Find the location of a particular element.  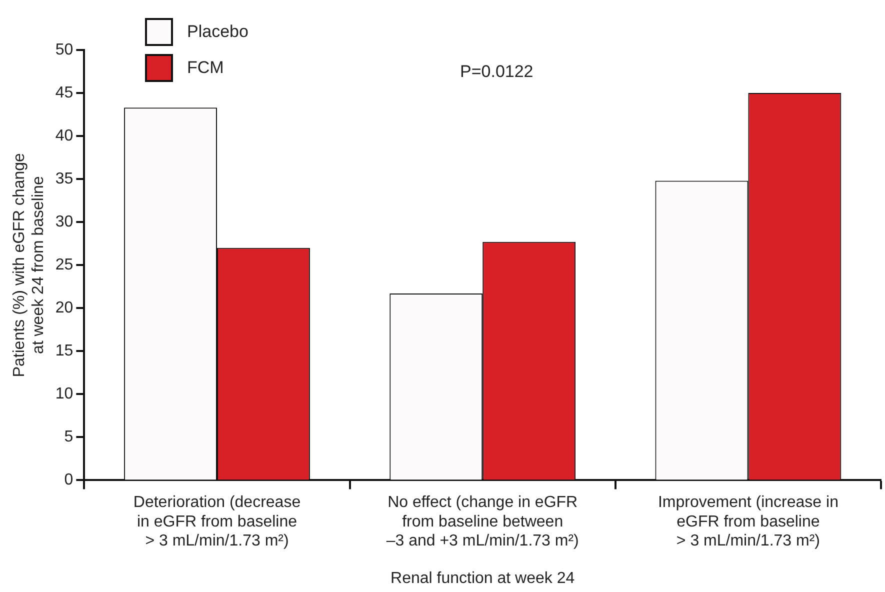

y-tick-label: 5 is located at coordinates (69, 437).